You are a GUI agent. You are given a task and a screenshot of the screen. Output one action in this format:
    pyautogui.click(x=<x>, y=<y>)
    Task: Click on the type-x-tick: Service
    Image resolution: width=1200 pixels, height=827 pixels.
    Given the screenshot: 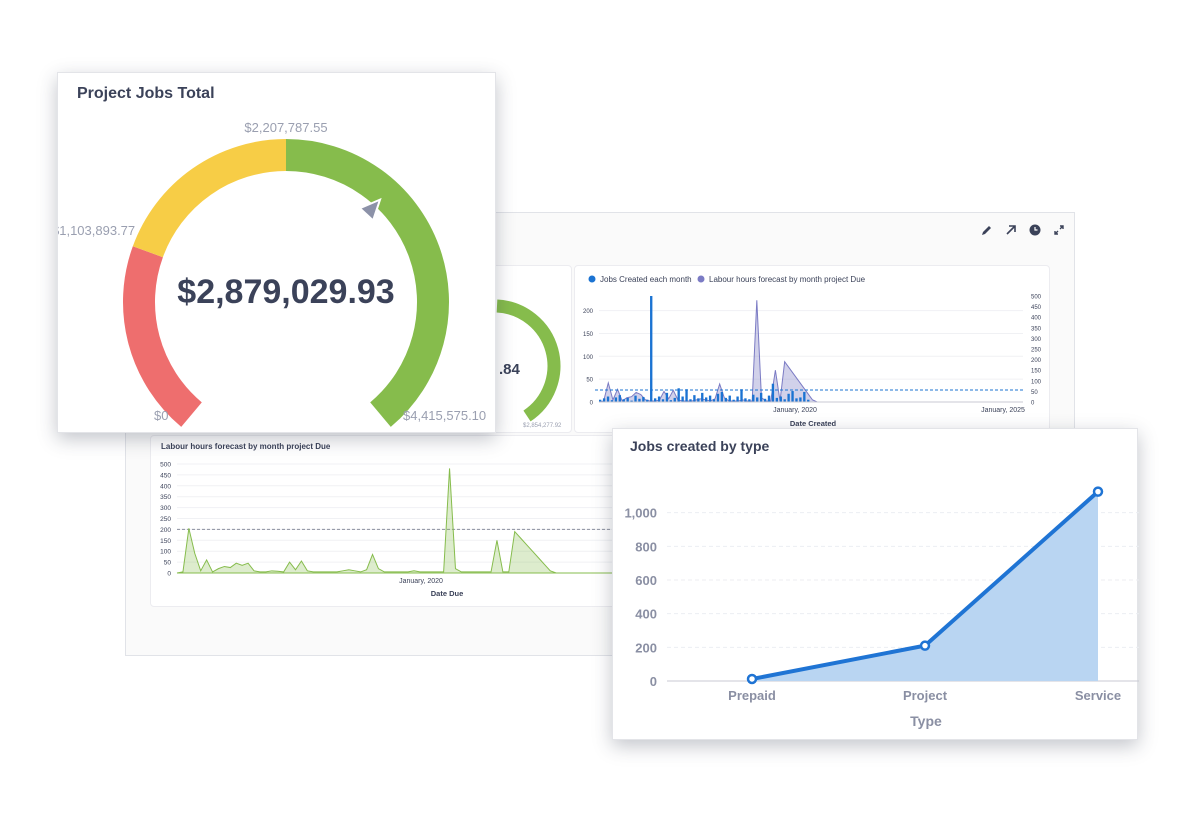 What is the action you would take?
    pyautogui.click(x=1098, y=695)
    